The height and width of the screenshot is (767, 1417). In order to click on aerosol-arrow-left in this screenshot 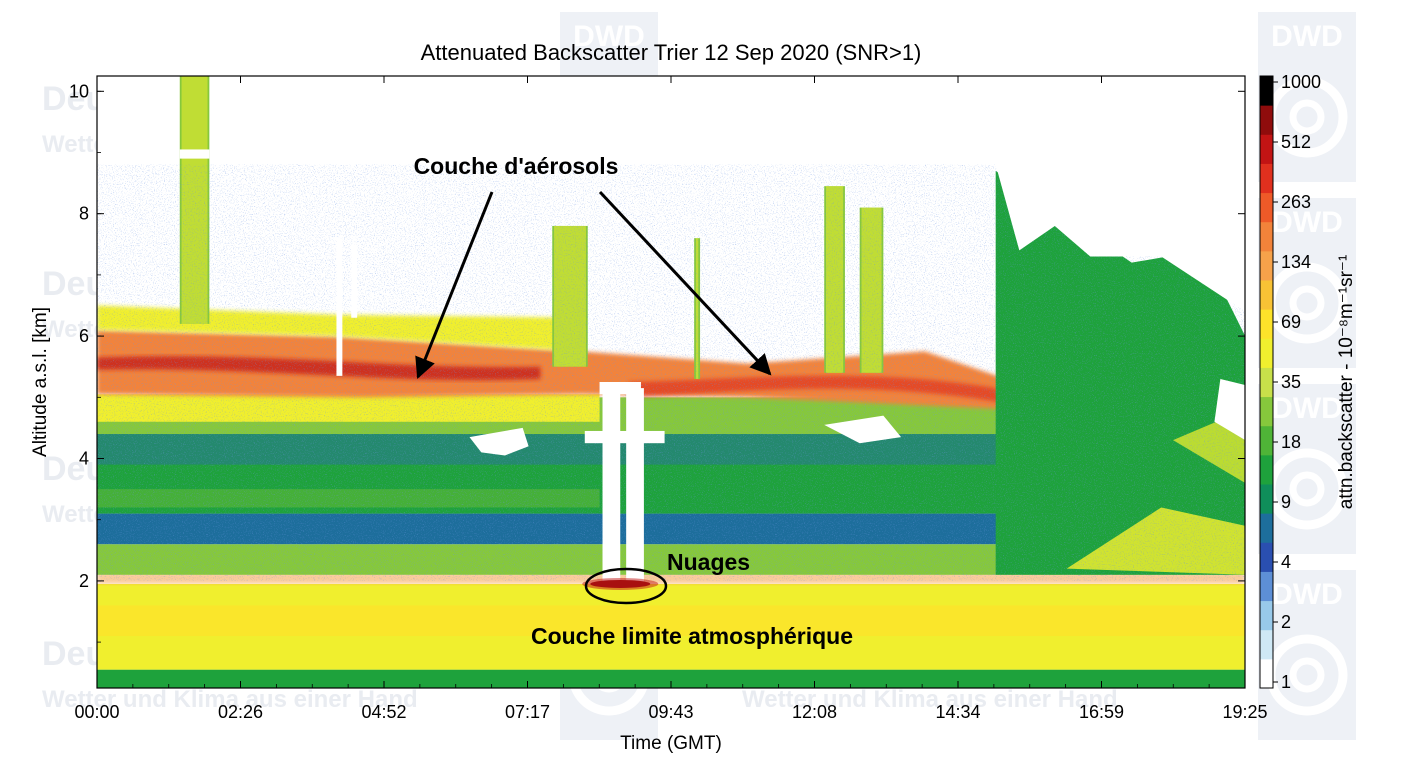, I will do `click(454, 285)`.